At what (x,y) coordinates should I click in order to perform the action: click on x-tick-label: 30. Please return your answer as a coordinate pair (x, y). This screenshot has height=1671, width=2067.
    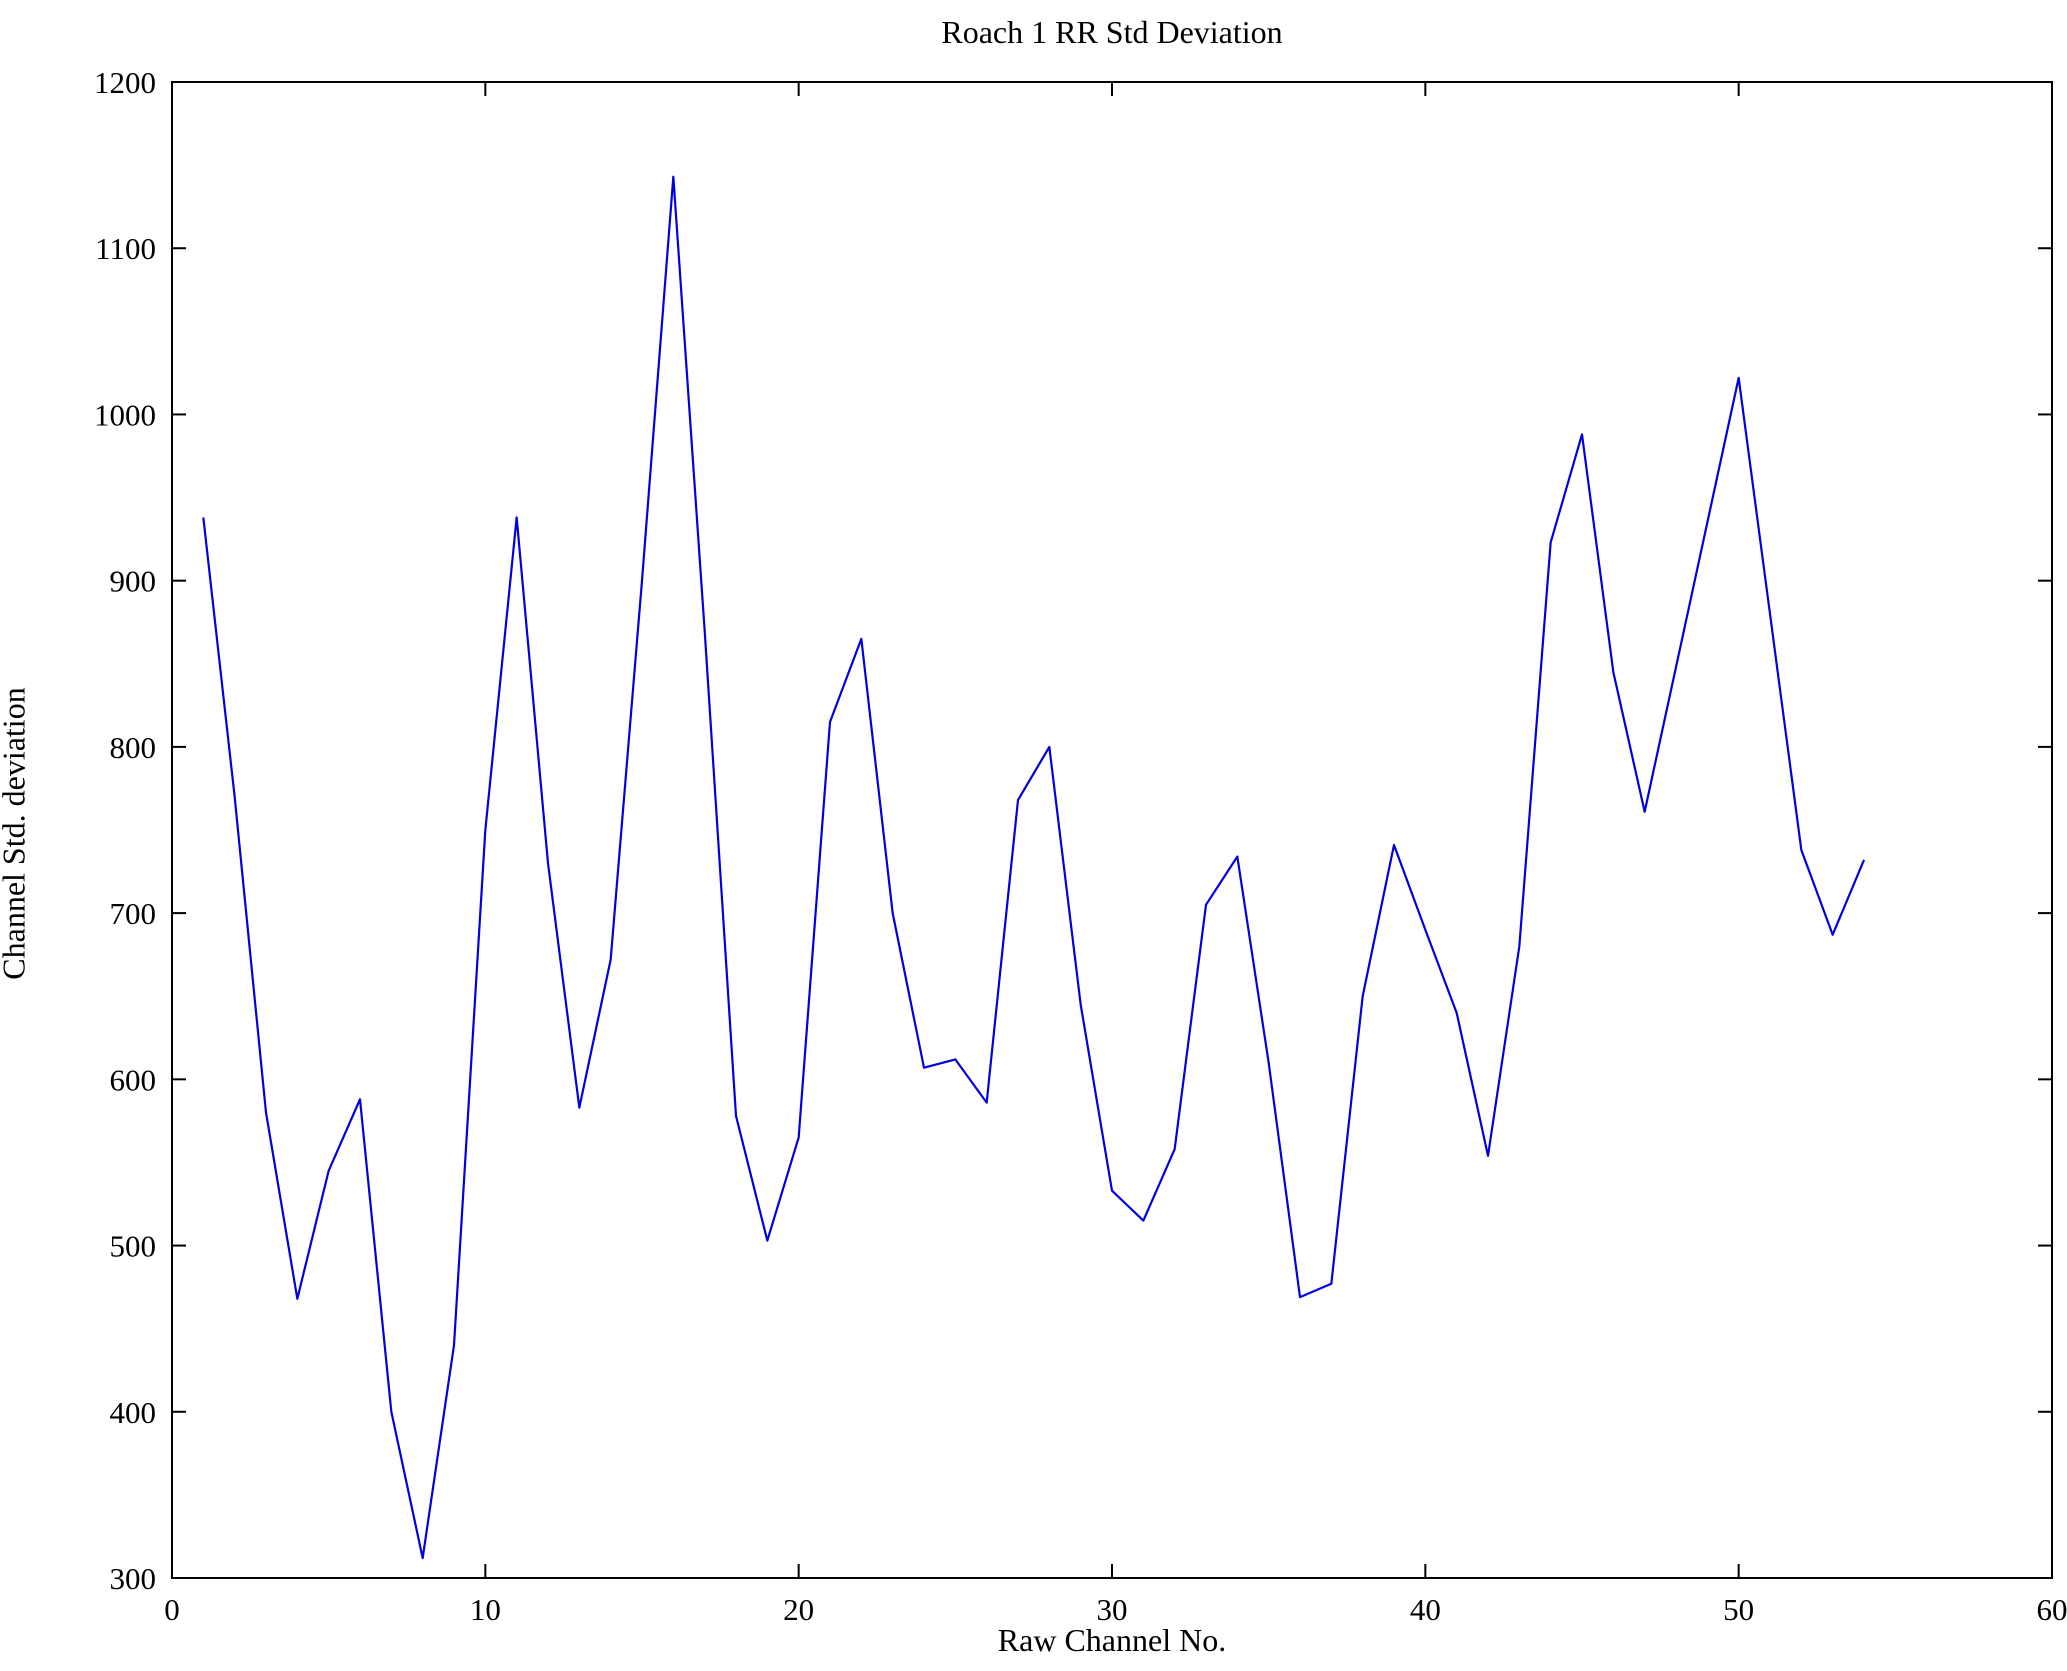
    Looking at the image, I should click on (1112, 1609).